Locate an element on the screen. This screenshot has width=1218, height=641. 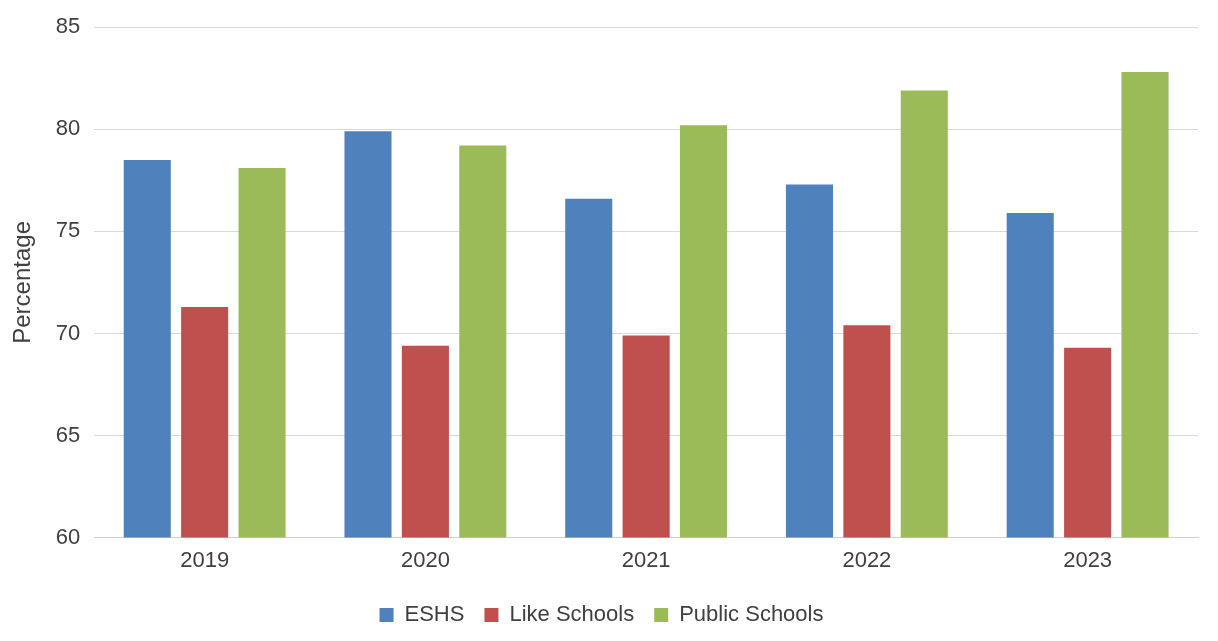
x-tick-label: 2023 is located at coordinates (1088, 559).